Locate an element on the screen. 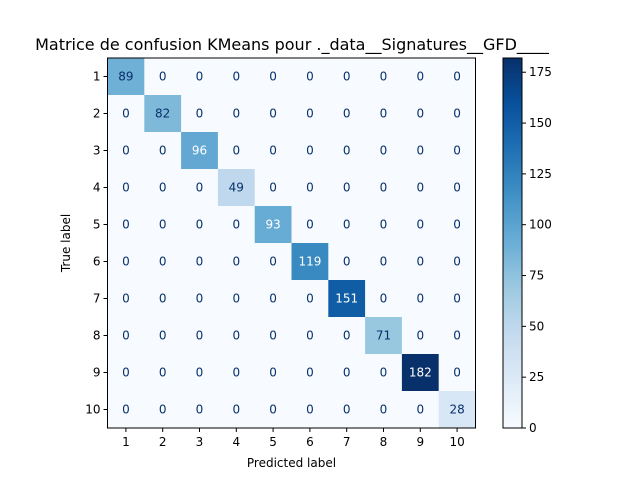 Image resolution: width=640 pixels, height=480 pixels. x-tick-label: 5 is located at coordinates (273, 442).